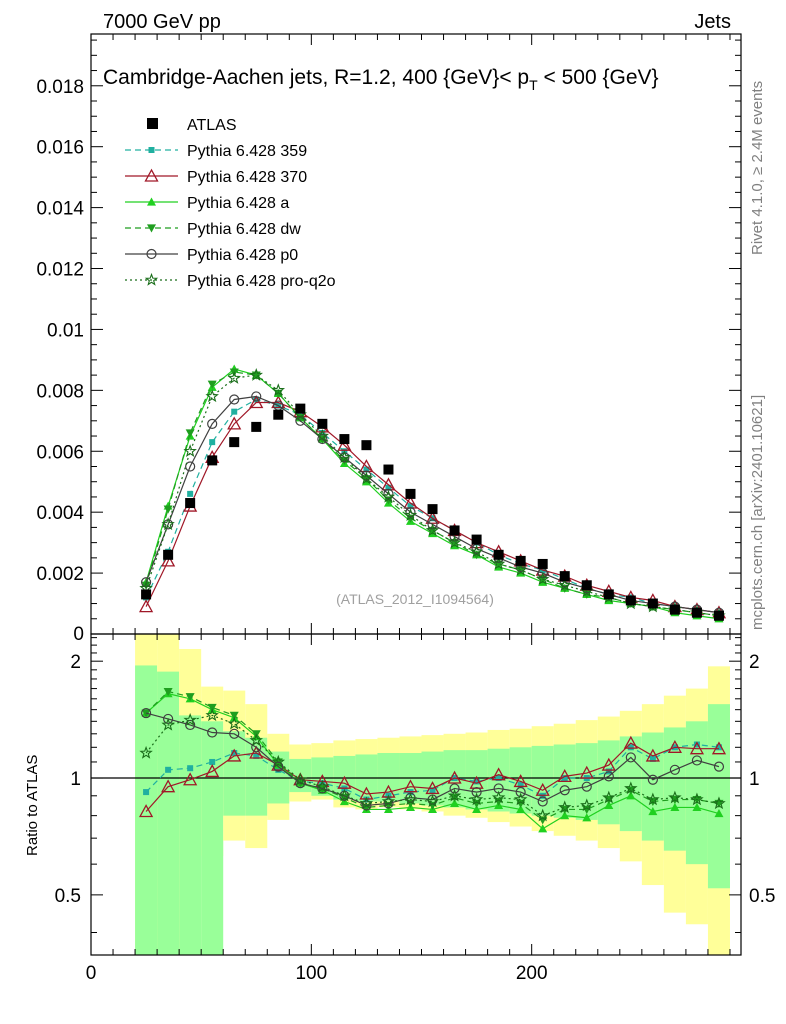  Describe the element at coordinates (68, 896) in the screenshot. I see `ratio-tick-label: 0.5` at that location.